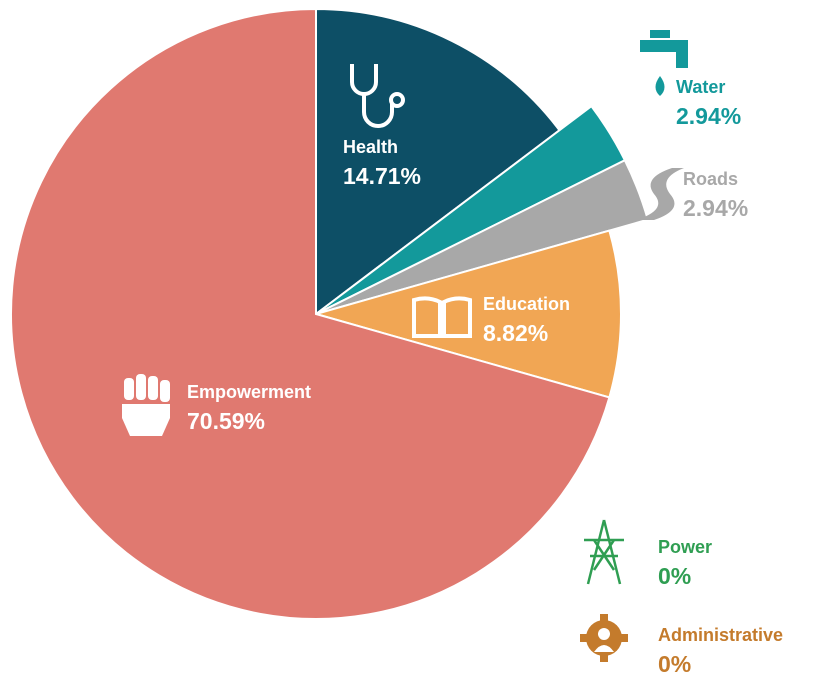 The image size is (821, 673). I want to click on water-icon, so click(664, 63).